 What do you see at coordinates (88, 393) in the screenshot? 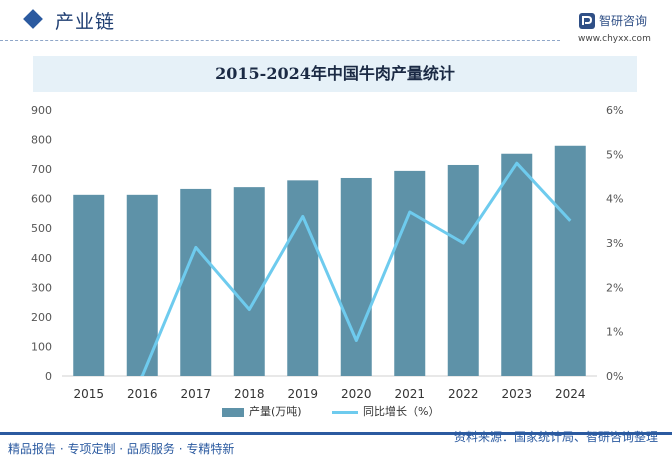
I see `x-tick-label: 2015` at bounding box center [88, 393].